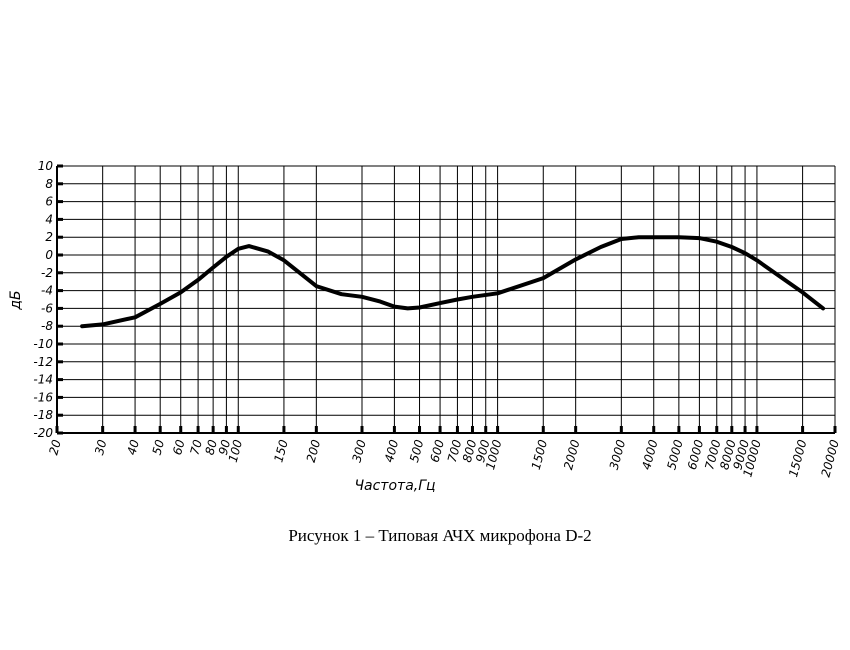  What do you see at coordinates (314, 451) in the screenshot?
I see `x-tick-label: 200` at bounding box center [314, 451].